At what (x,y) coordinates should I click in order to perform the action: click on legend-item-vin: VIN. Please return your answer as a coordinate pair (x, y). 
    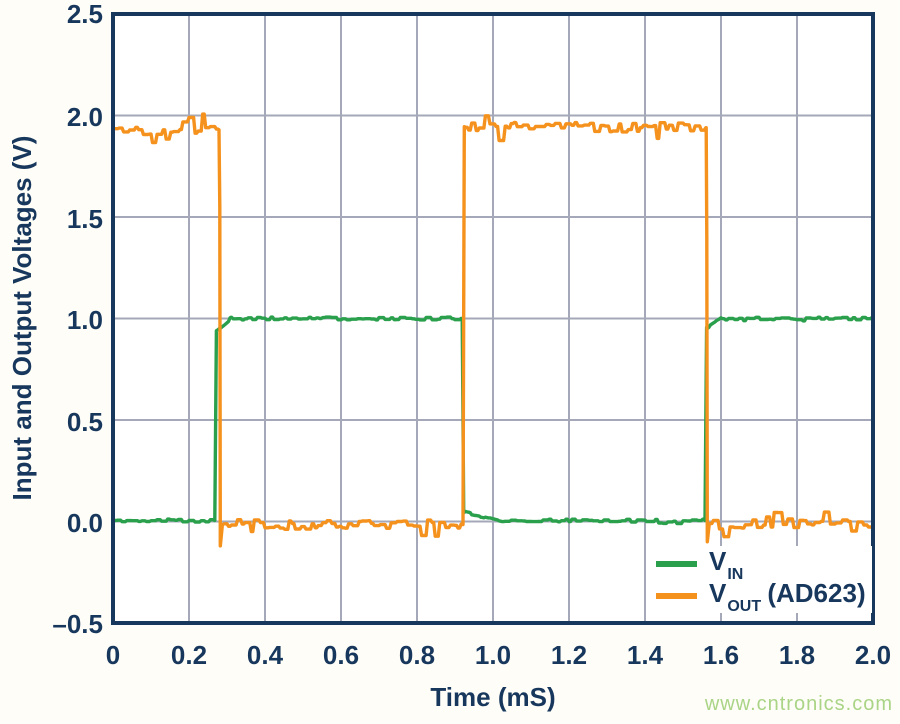
    Looking at the image, I should click on (760, 564).